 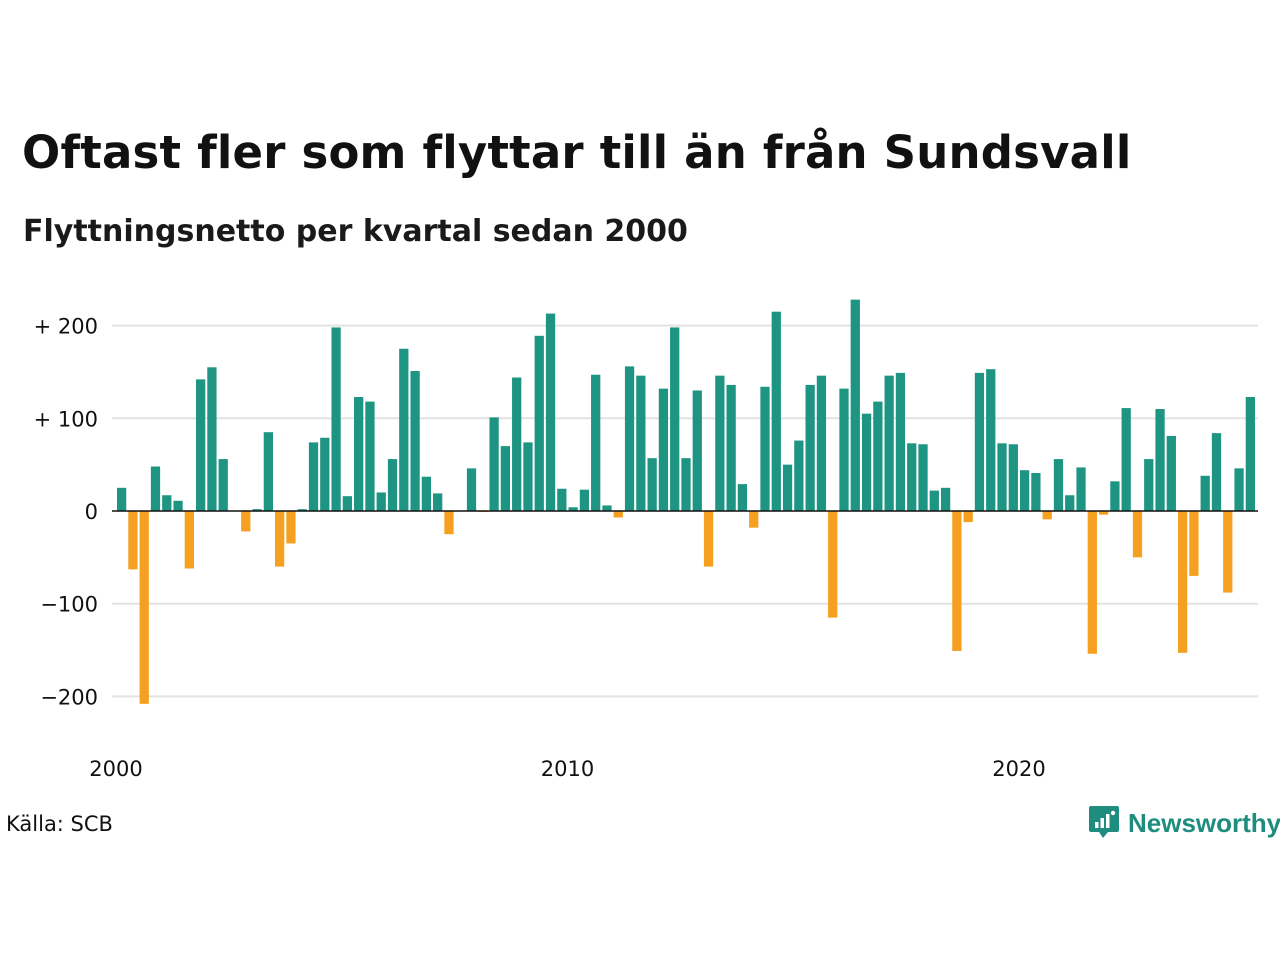 I want to click on x-axis-ticks: 2000 2010 2020, so click(x=567, y=769).